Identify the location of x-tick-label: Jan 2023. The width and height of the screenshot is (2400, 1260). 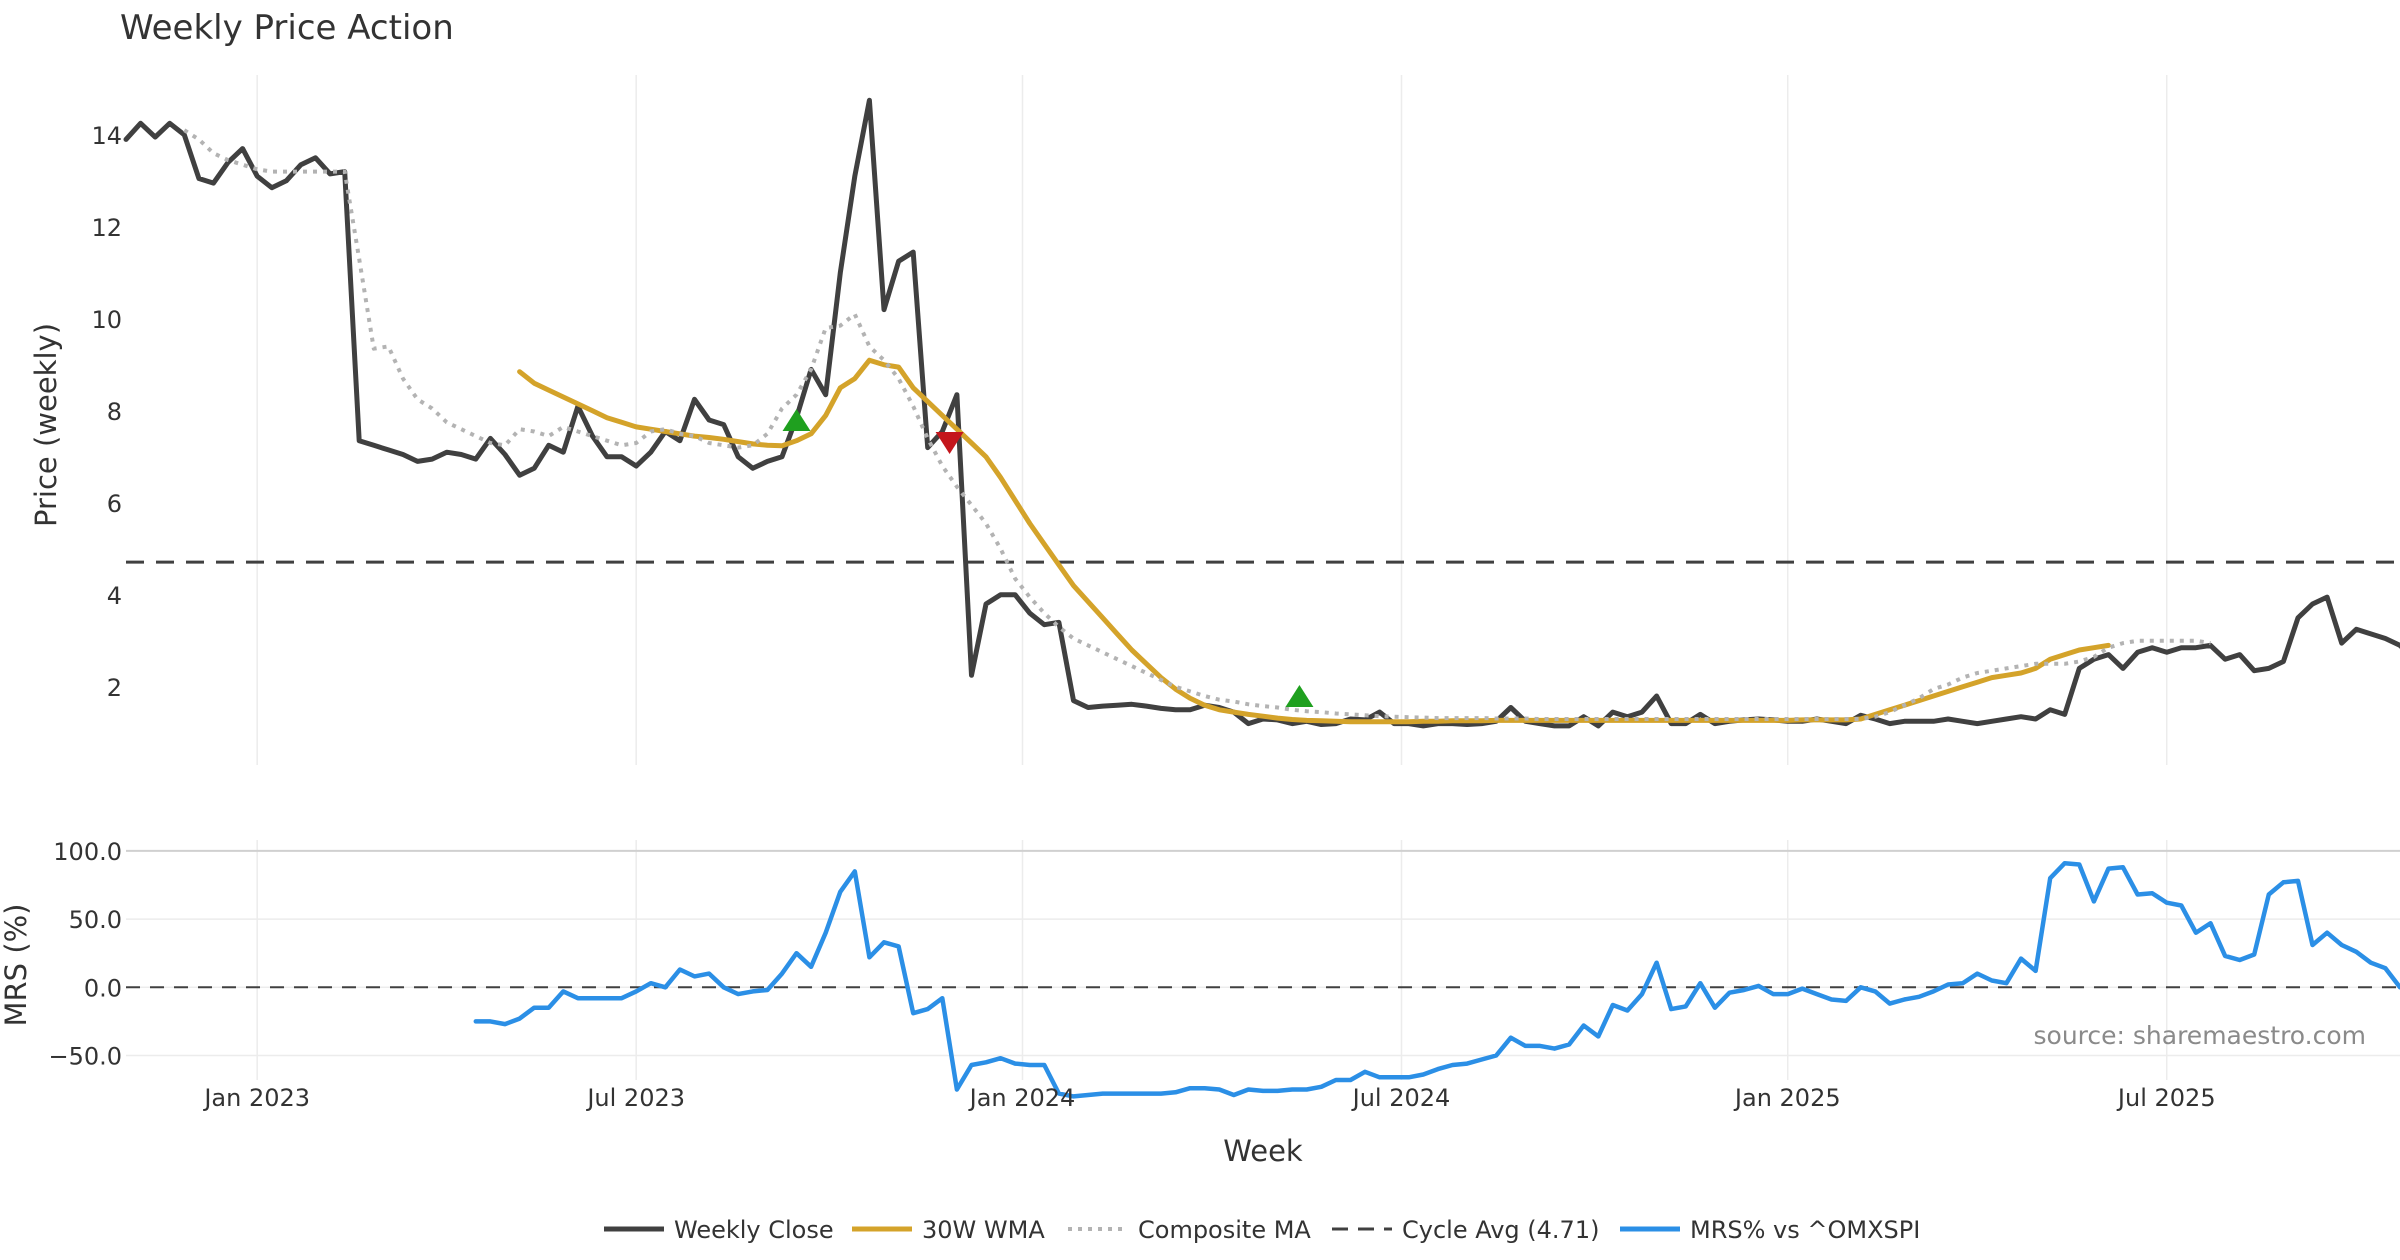
(256, 1098).